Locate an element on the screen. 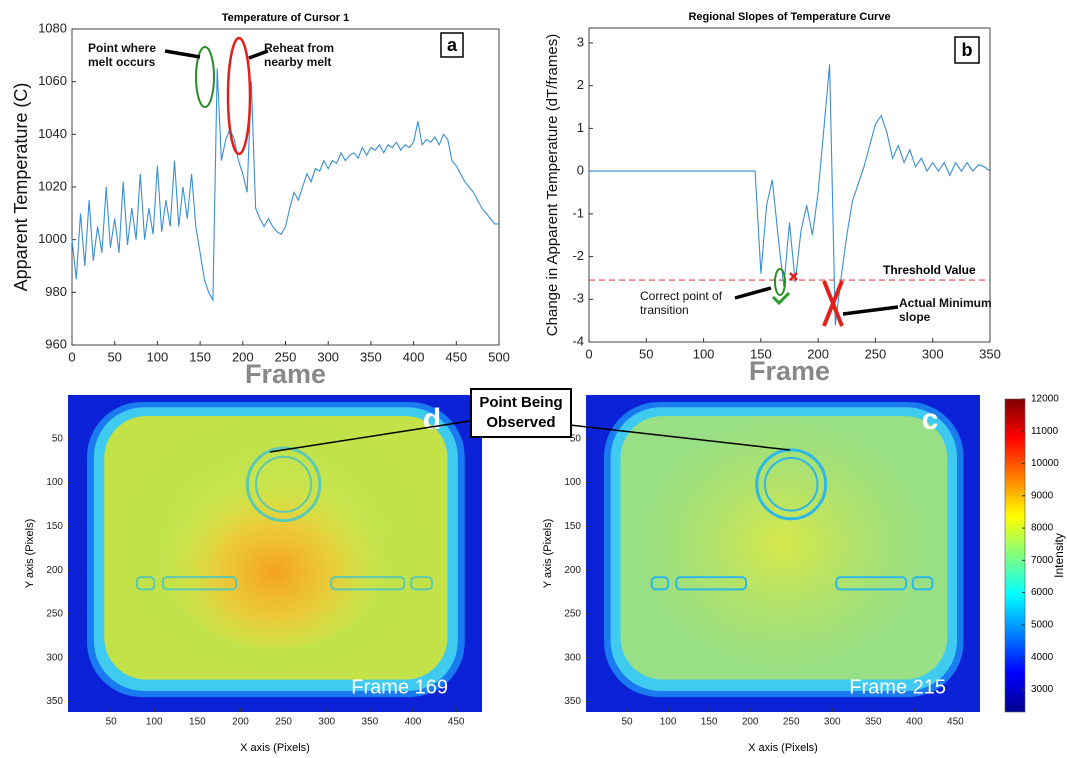 The height and width of the screenshot is (758, 1067). y-axis-label: Y axis (Pixels) is located at coordinates (30, 553).